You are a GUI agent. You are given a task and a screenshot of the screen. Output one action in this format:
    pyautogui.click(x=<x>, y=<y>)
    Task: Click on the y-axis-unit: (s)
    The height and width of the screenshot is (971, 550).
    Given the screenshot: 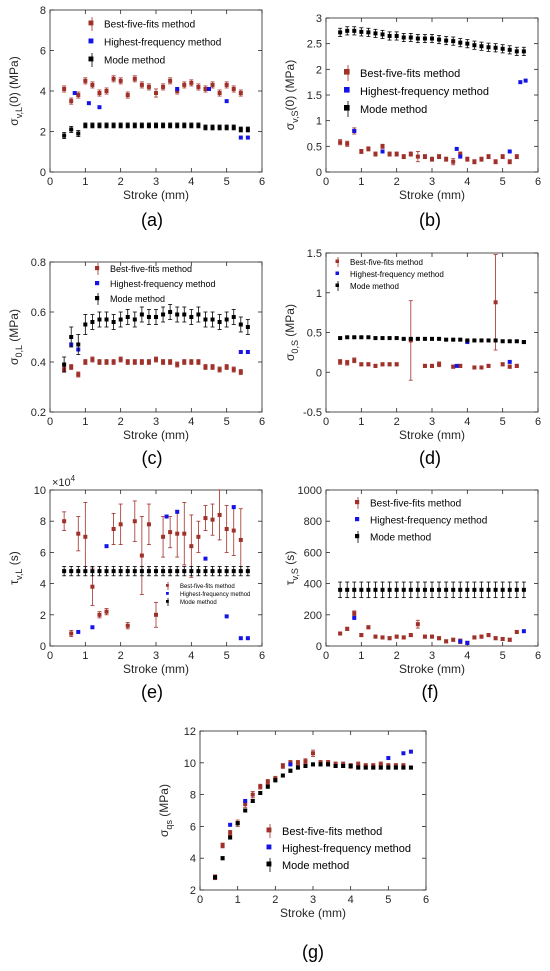 What is the action you would take?
    pyautogui.click(x=14, y=559)
    